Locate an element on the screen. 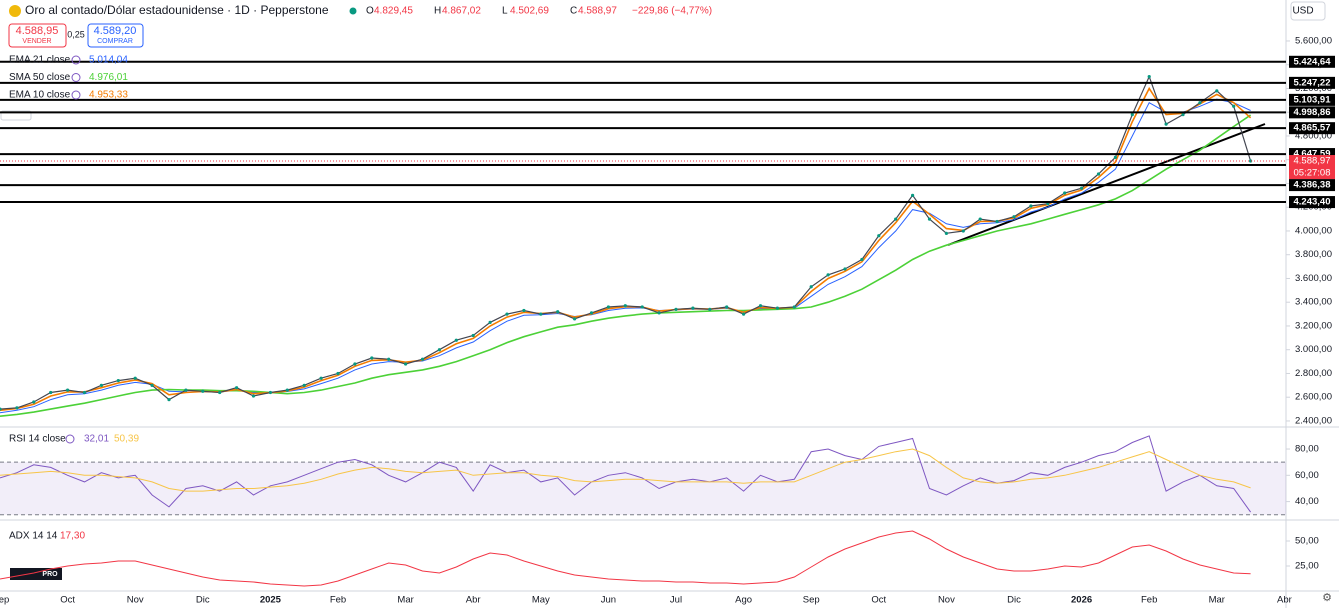 This screenshot has width=1339, height=608. market-status is located at coordinates (353, 11).